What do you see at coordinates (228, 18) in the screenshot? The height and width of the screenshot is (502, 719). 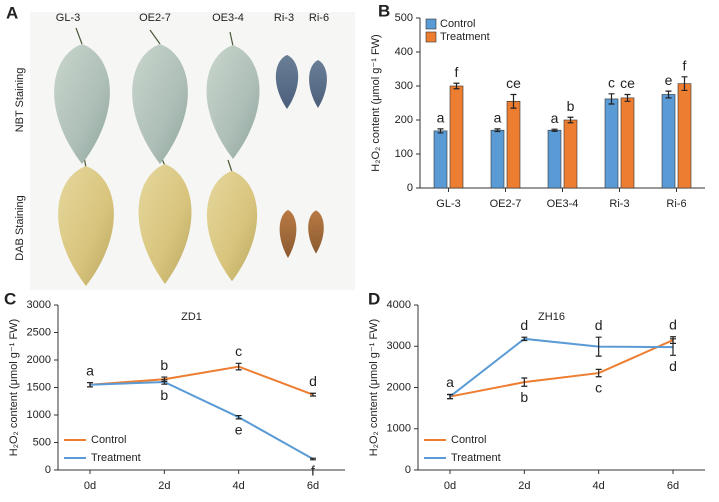 I see `sample-label: OE3-4` at bounding box center [228, 18].